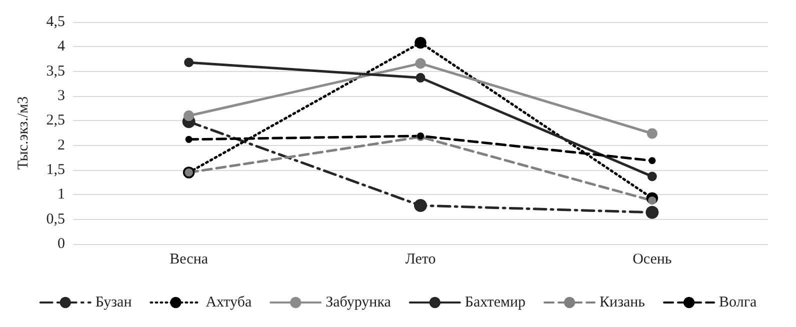 This screenshot has height=327, width=796. Describe the element at coordinates (623, 302) in the screenshot. I see `legend-label: Кизань` at that location.